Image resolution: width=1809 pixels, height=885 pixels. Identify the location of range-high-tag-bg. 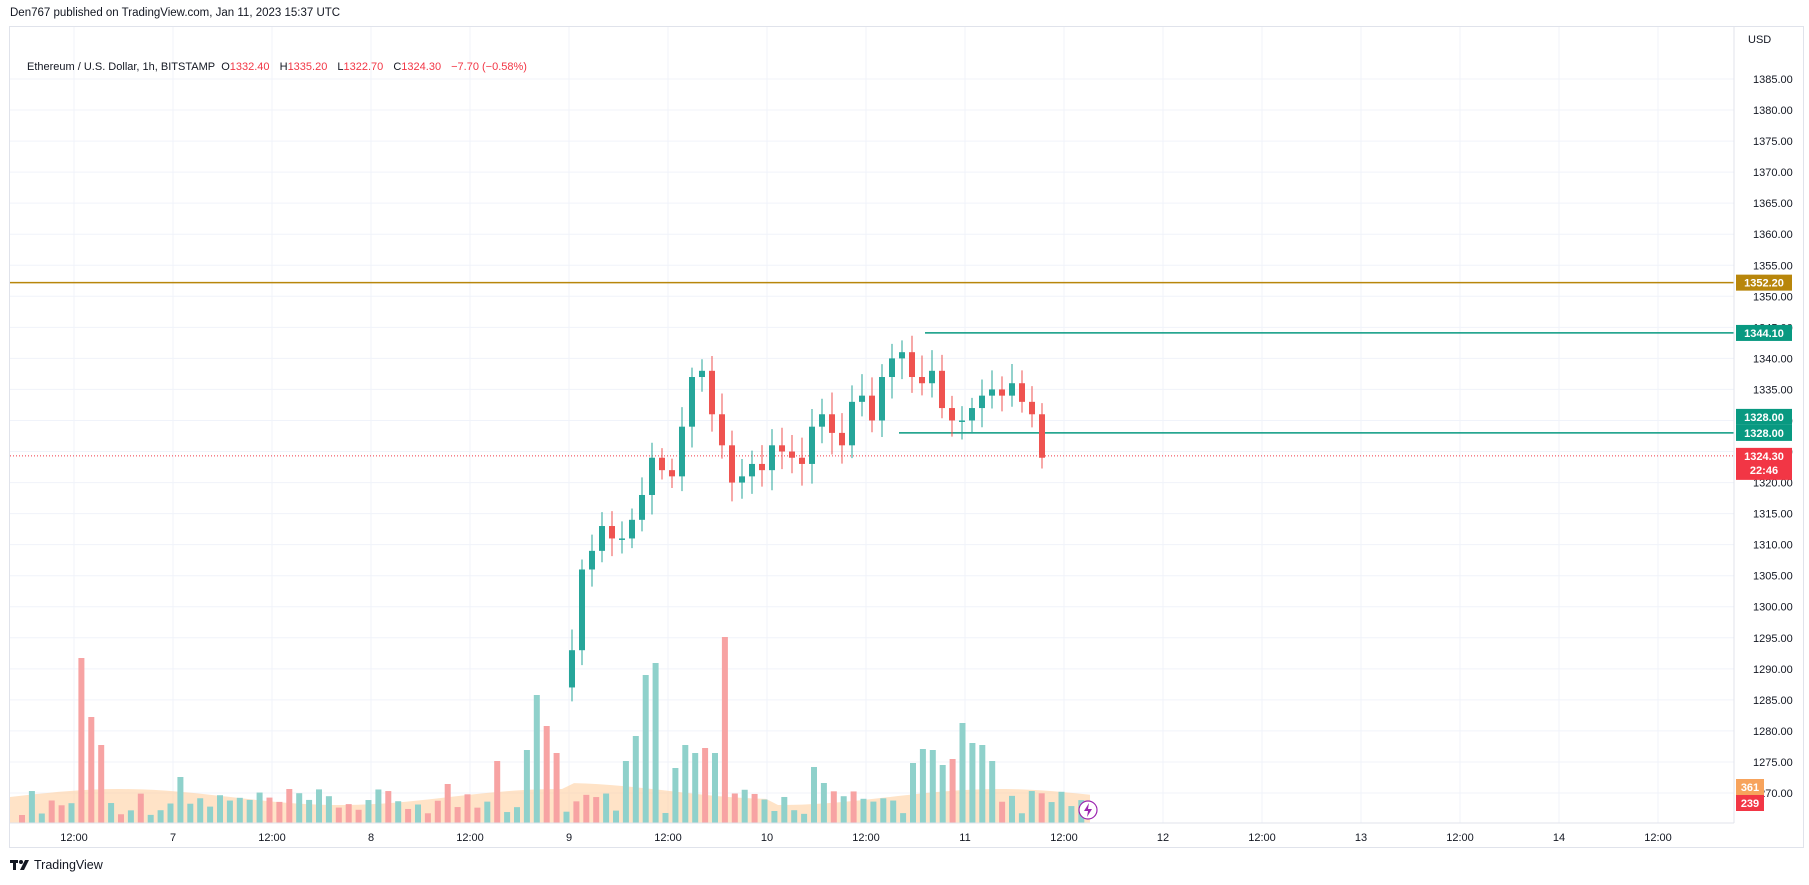
(1764, 332).